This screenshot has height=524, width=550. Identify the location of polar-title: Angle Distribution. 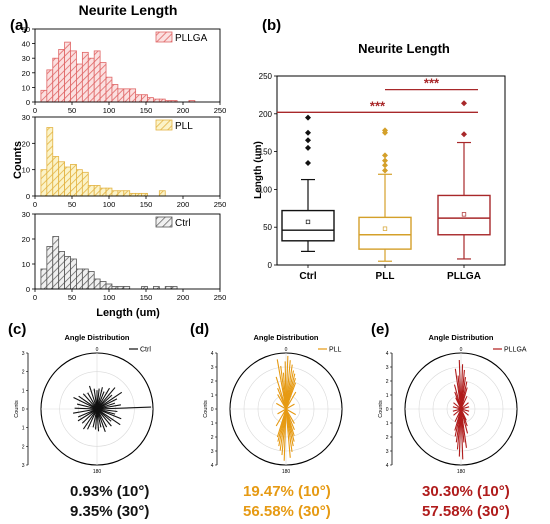
(97, 337).